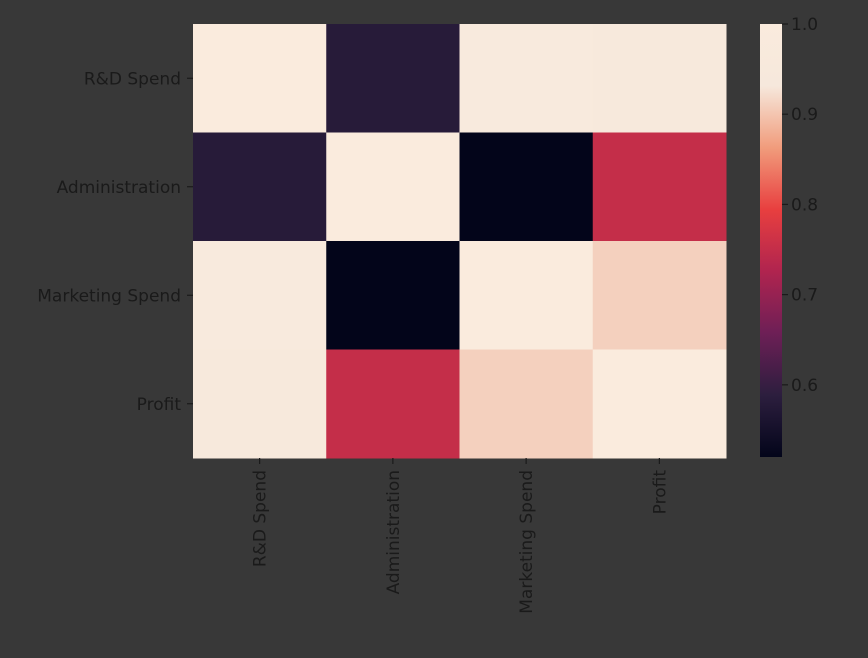 The width and height of the screenshot is (868, 658). I want to click on colorbar-tick-label: 0.9, so click(804, 115).